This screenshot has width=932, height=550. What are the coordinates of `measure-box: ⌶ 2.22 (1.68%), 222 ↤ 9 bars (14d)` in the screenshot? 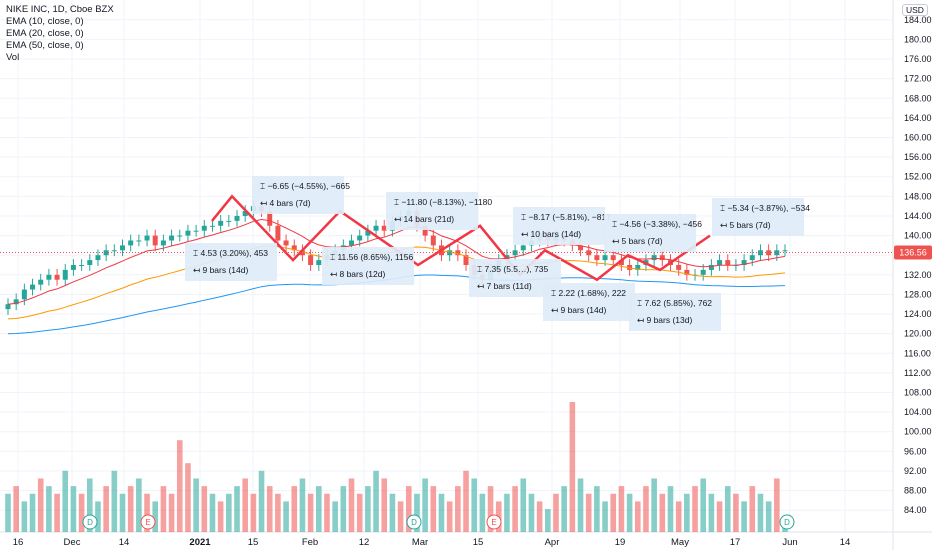 It's located at (589, 302).